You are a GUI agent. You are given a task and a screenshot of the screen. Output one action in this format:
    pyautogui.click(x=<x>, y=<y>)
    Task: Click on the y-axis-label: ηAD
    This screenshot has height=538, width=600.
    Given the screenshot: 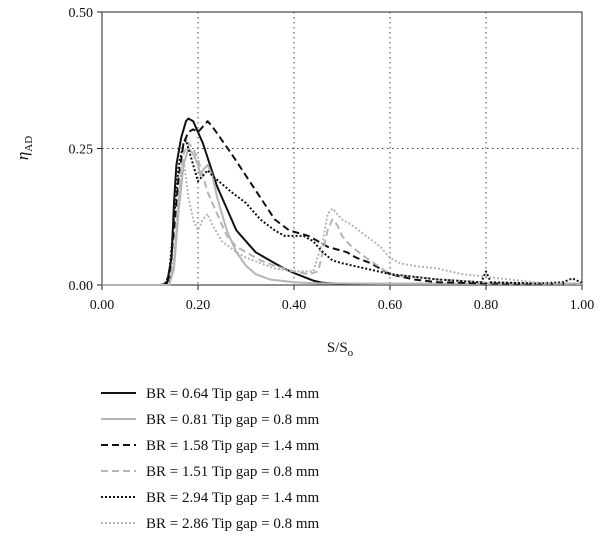 What is the action you would take?
    pyautogui.click(x=24, y=148)
    